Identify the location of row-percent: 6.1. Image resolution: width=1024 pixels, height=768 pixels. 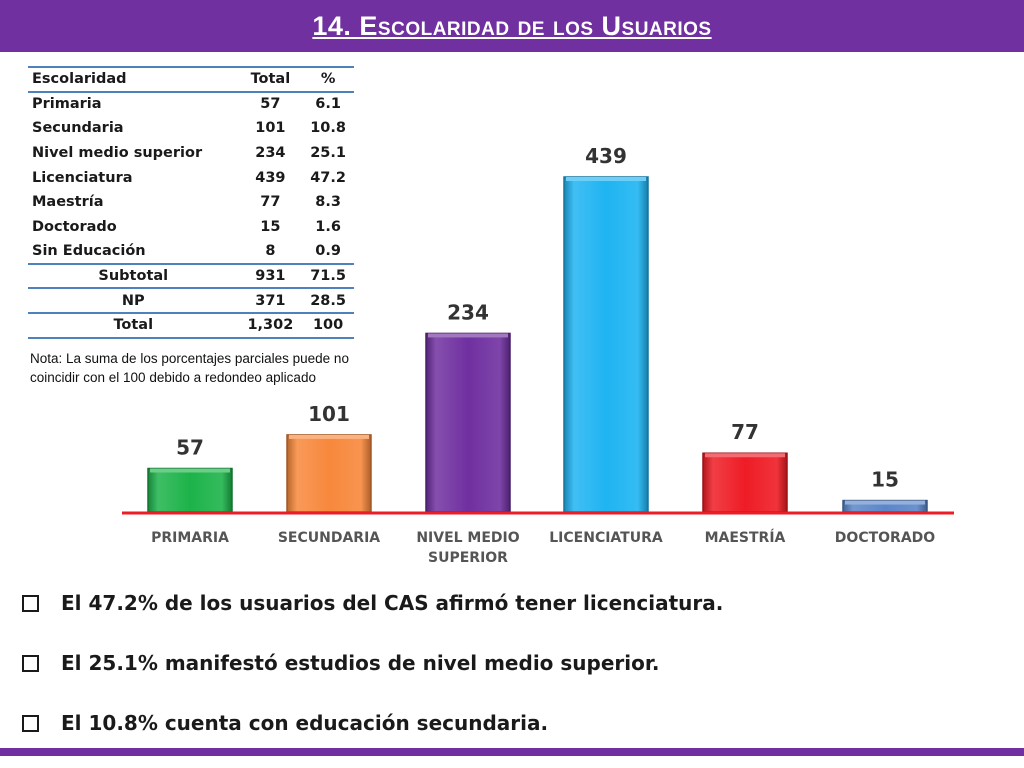
(328, 104).